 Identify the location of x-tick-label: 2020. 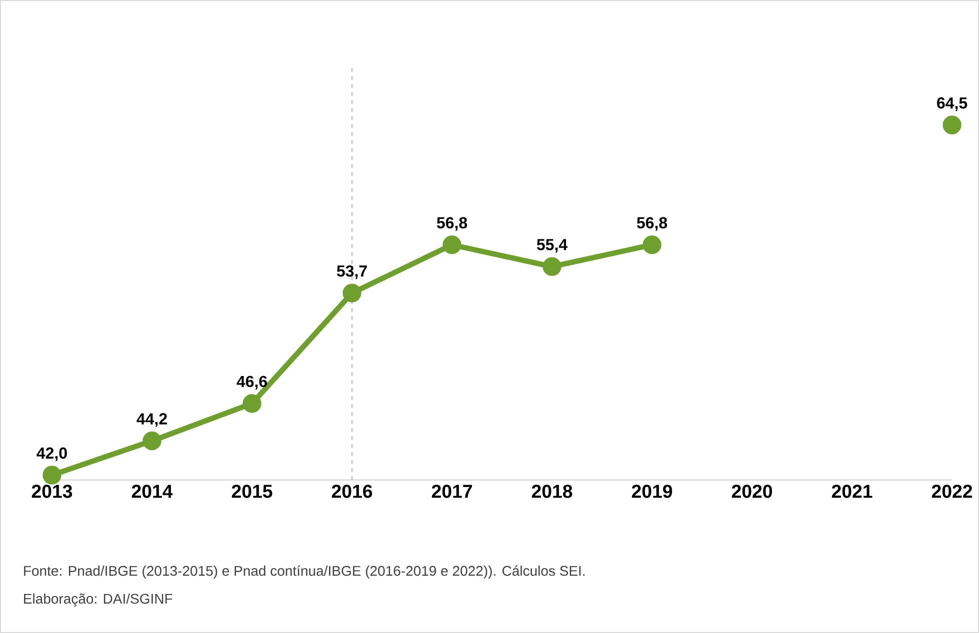
(752, 491).